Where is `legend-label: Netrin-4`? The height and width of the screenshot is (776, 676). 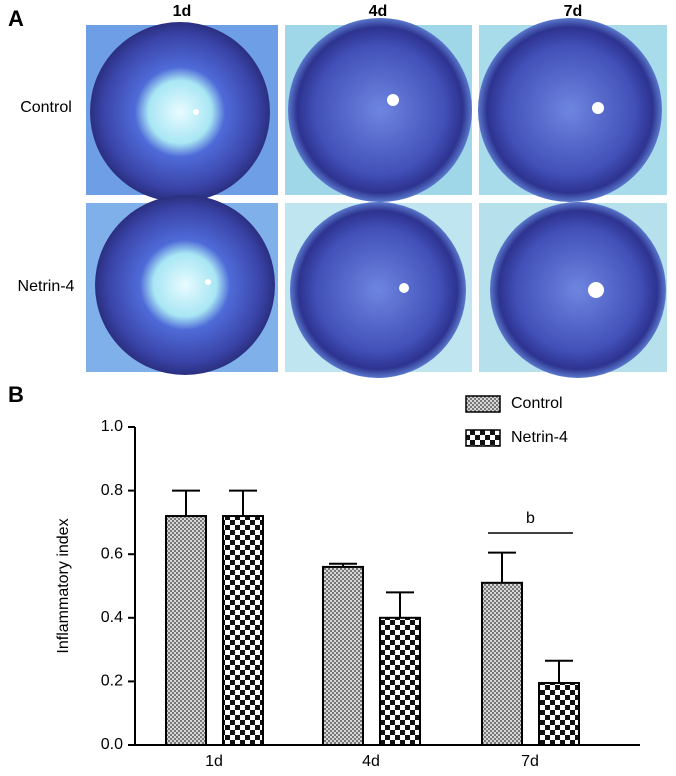 legend-label: Netrin-4 is located at coordinates (539, 437).